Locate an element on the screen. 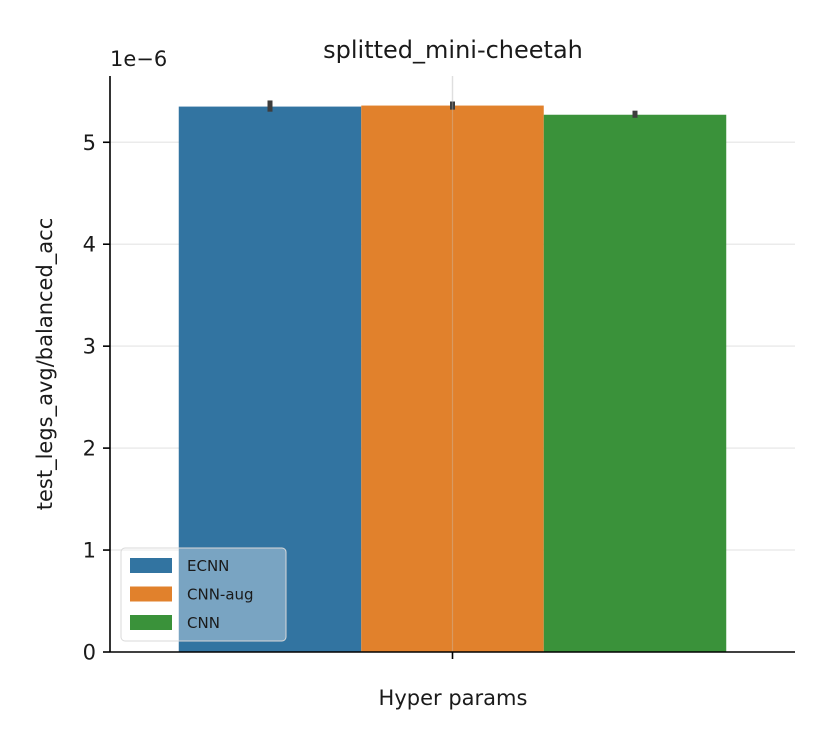  legend-label-ecnn: ECNN is located at coordinates (208, 566).